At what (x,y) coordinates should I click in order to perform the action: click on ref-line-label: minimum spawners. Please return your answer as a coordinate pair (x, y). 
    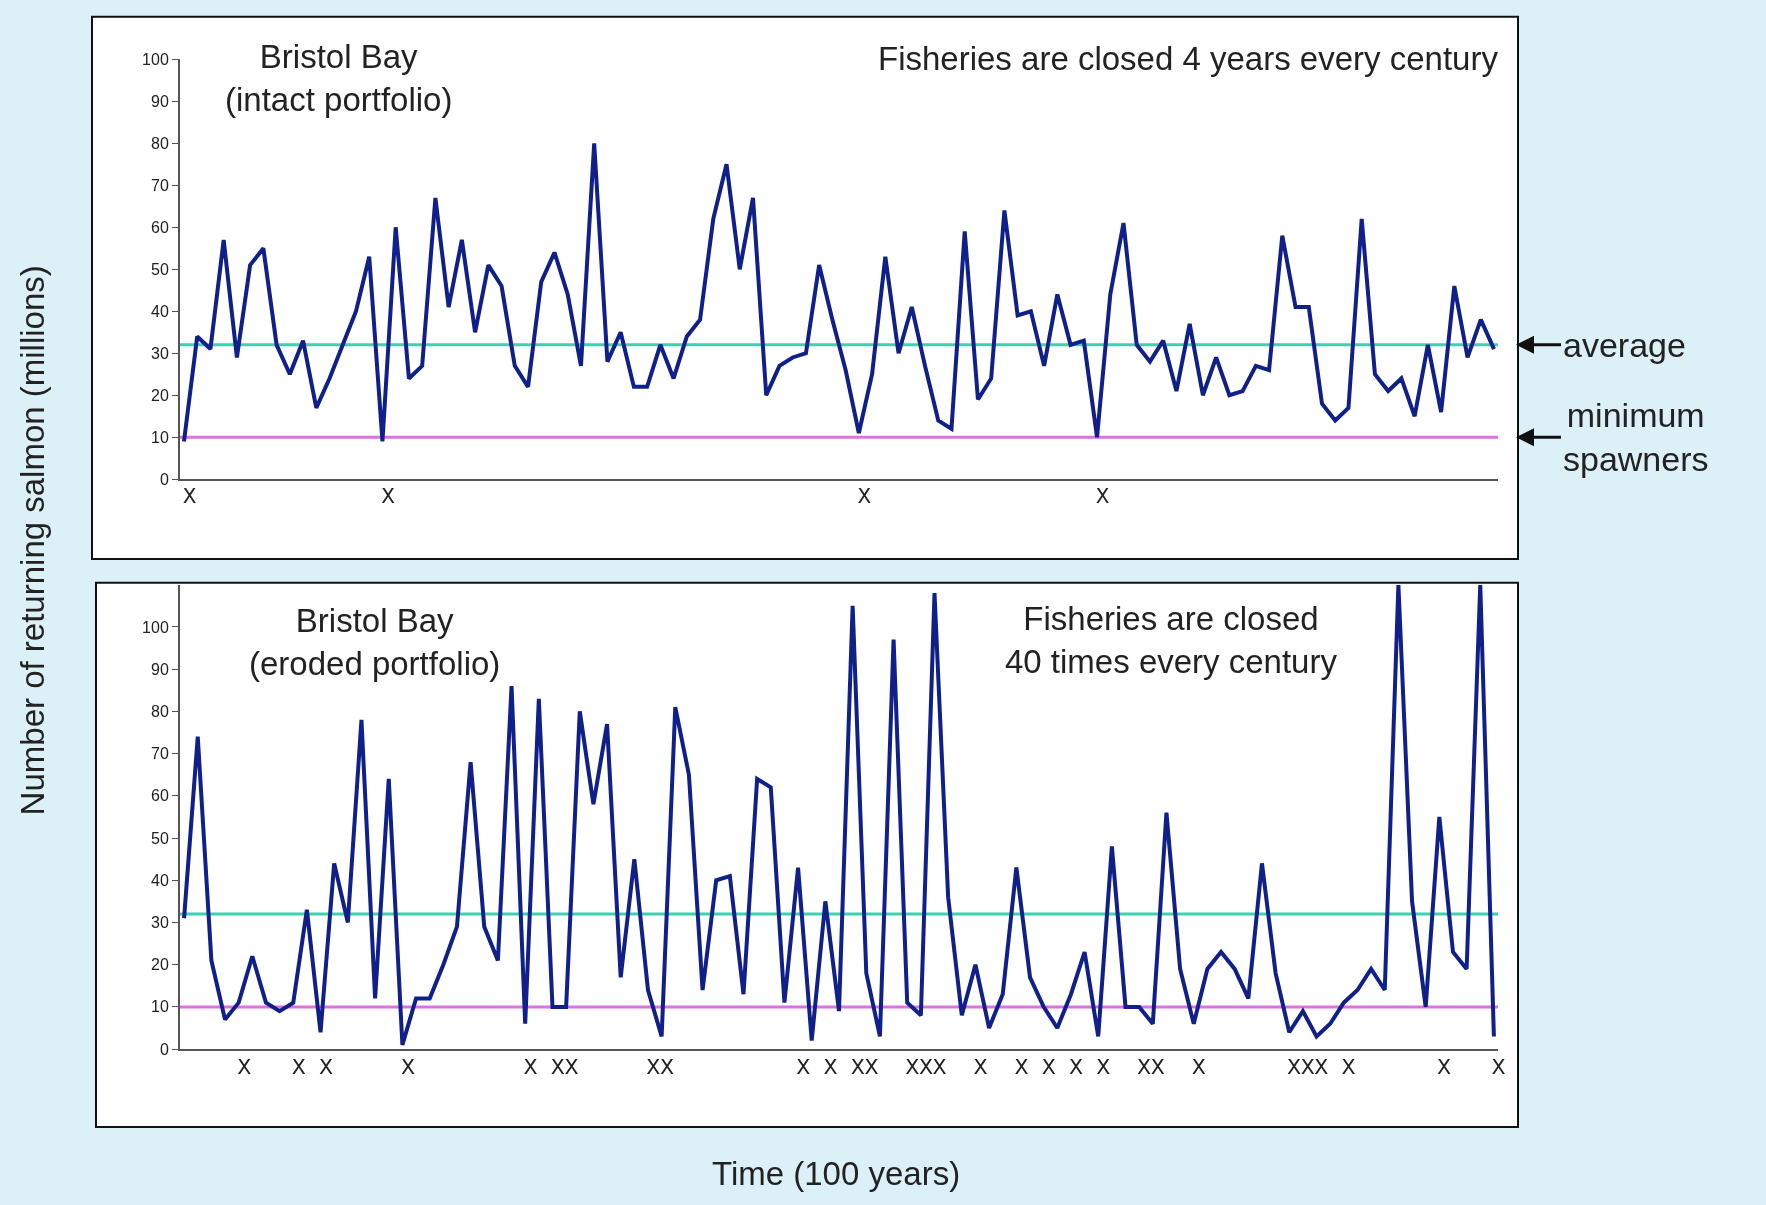
    Looking at the image, I should click on (1636, 437).